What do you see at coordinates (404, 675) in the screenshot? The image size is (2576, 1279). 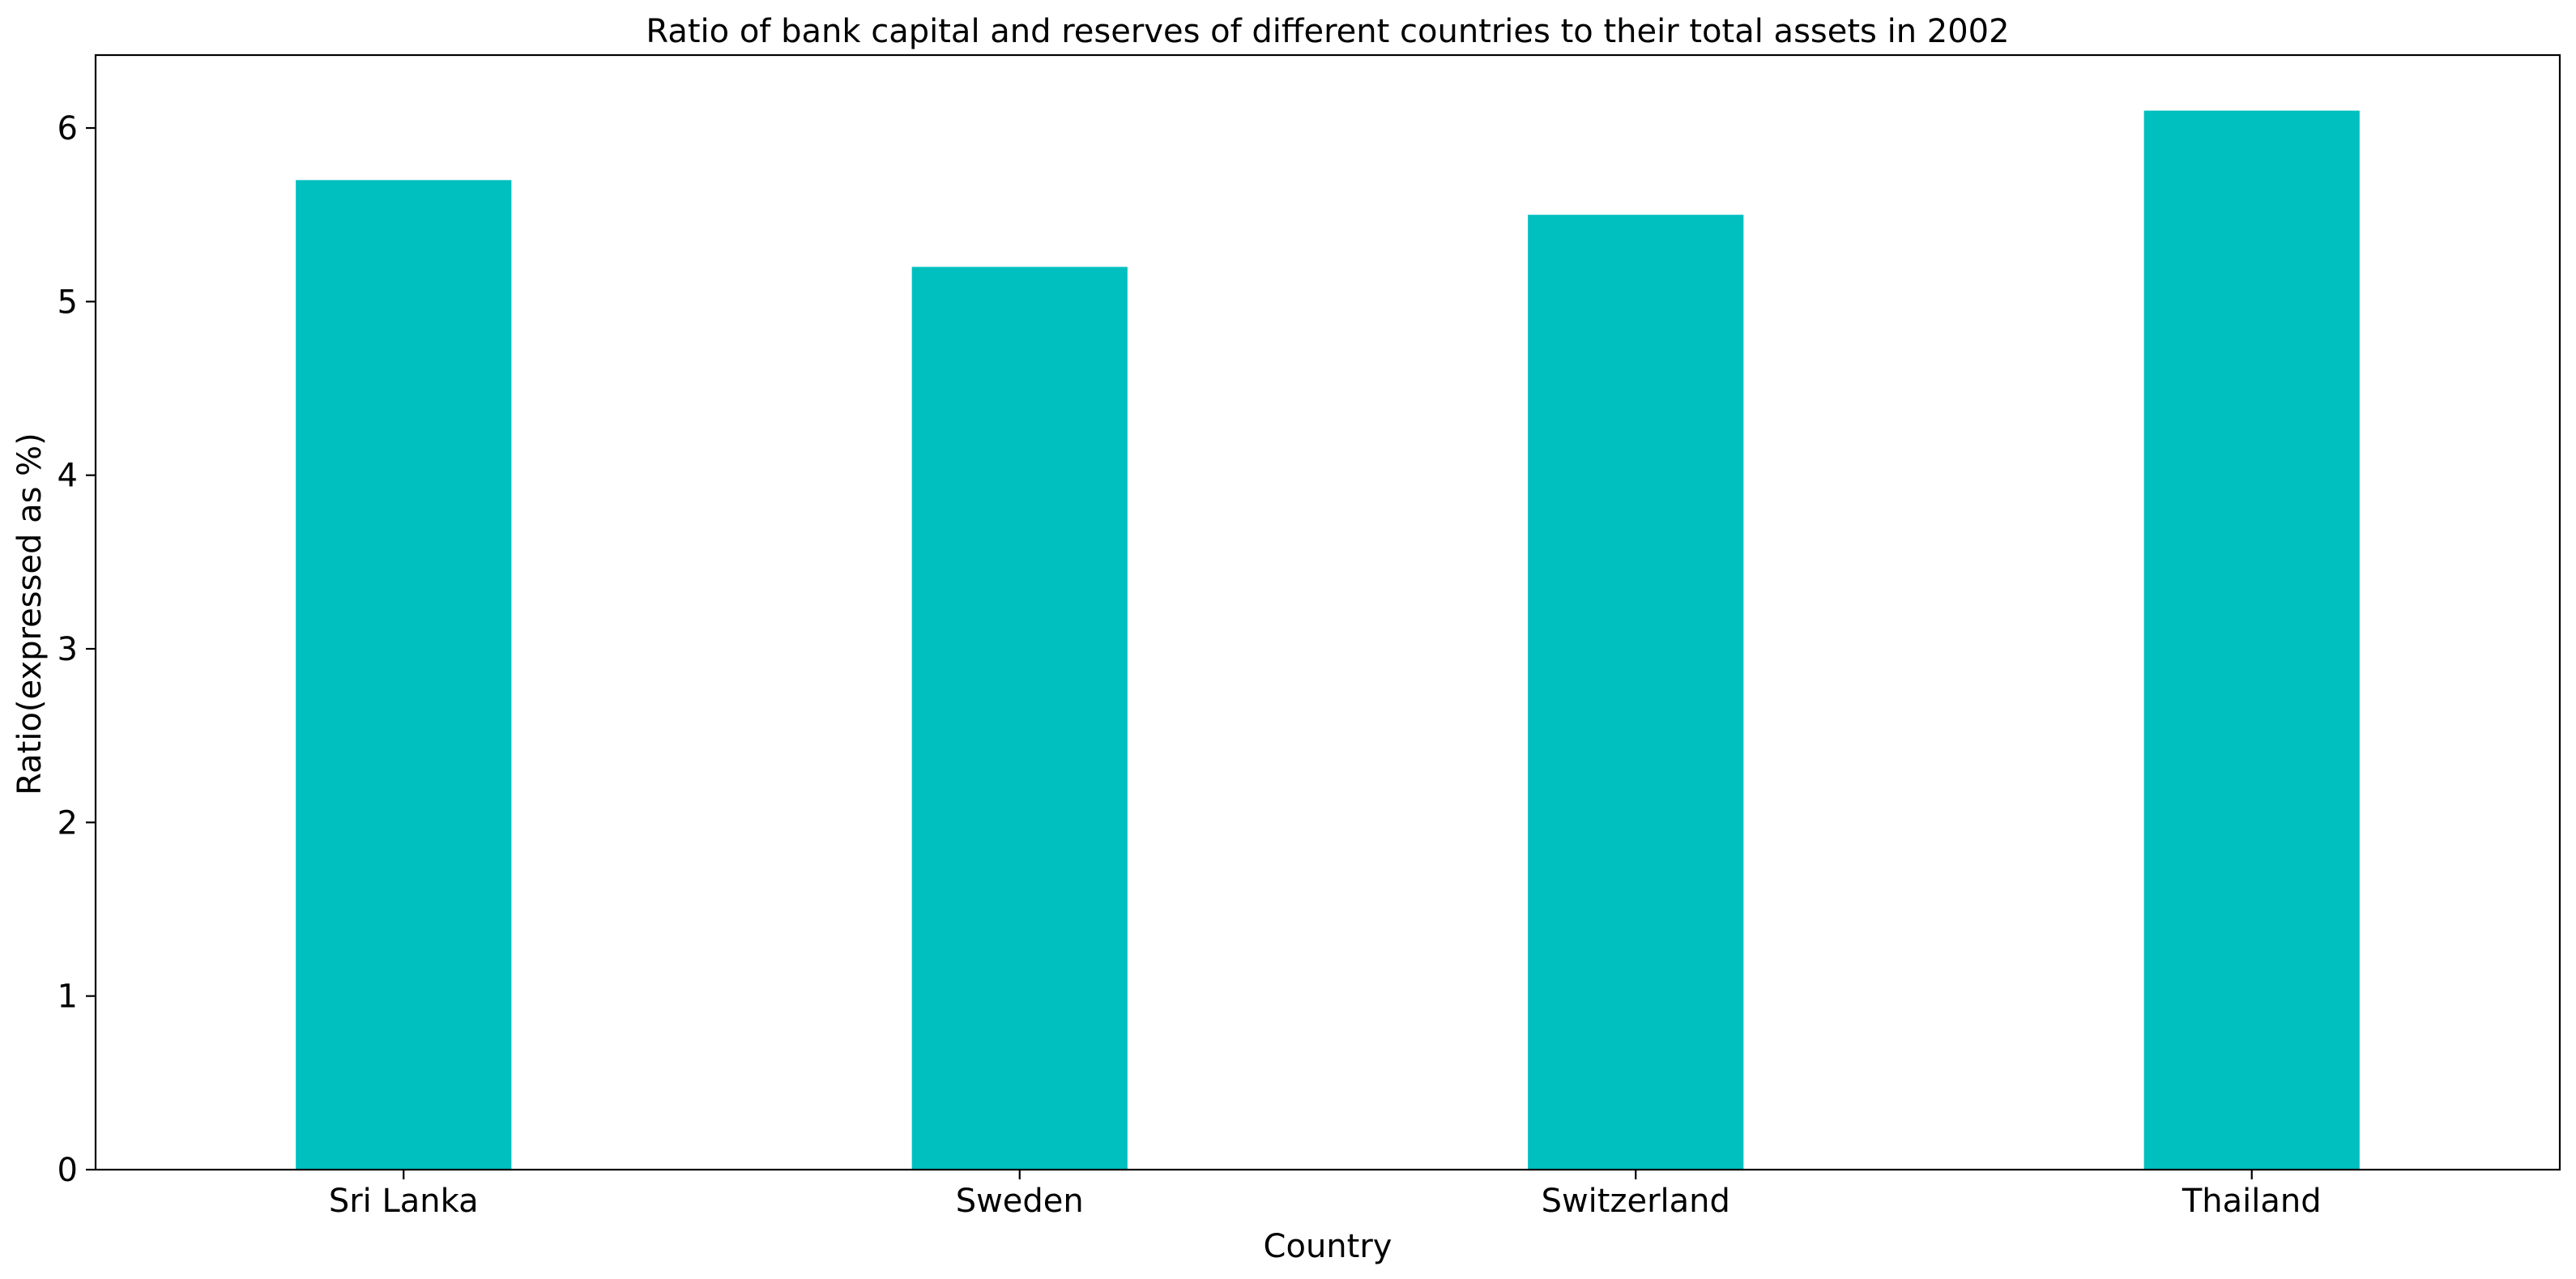 I see `bar-sri-lanka` at bounding box center [404, 675].